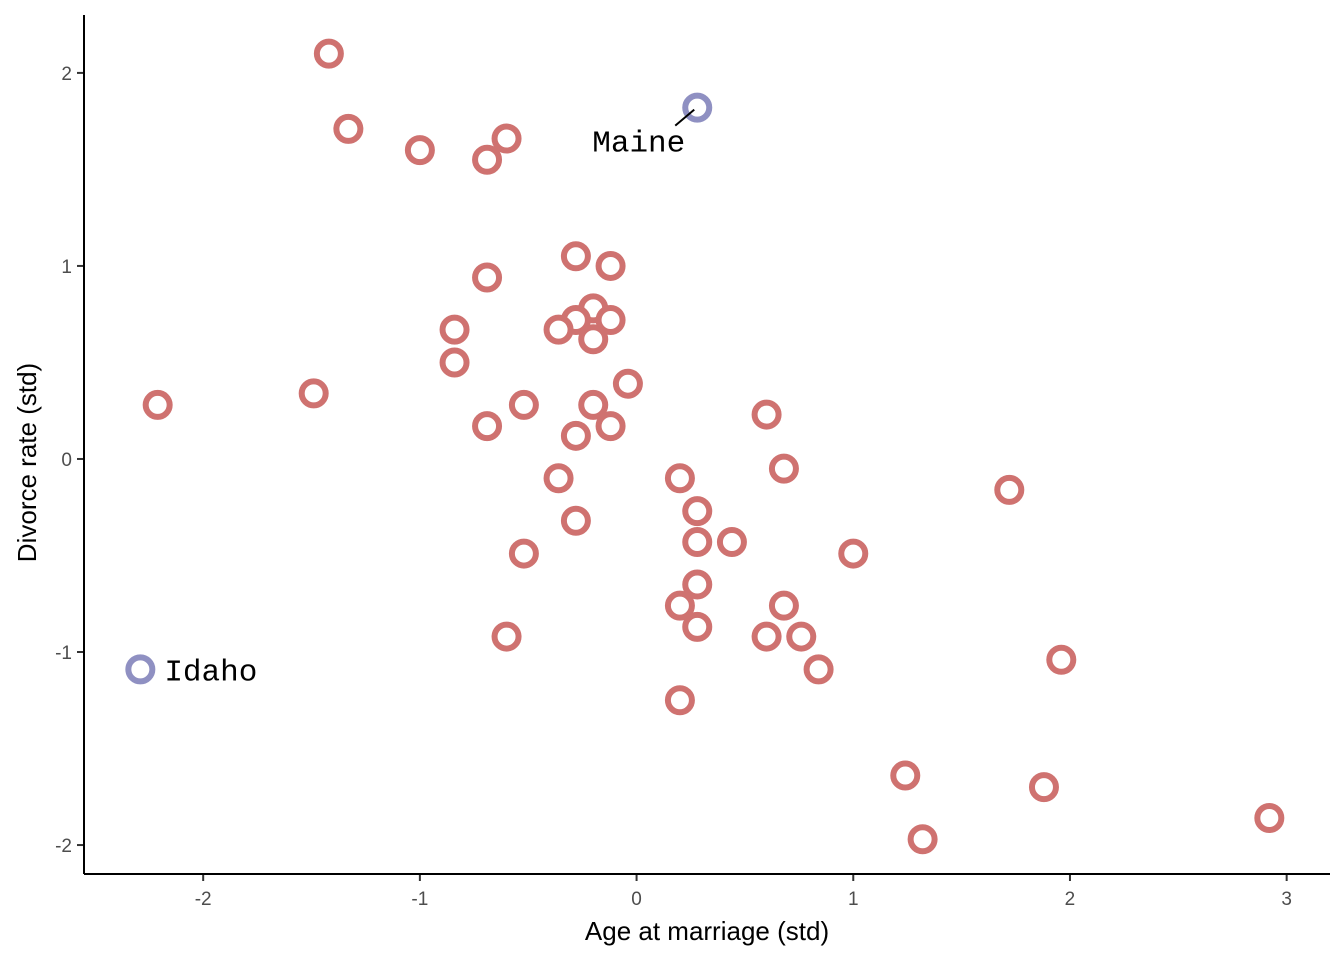 The height and width of the screenshot is (960, 1344). Describe the element at coordinates (853, 899) in the screenshot. I see `x-tick-label: 1` at that location.